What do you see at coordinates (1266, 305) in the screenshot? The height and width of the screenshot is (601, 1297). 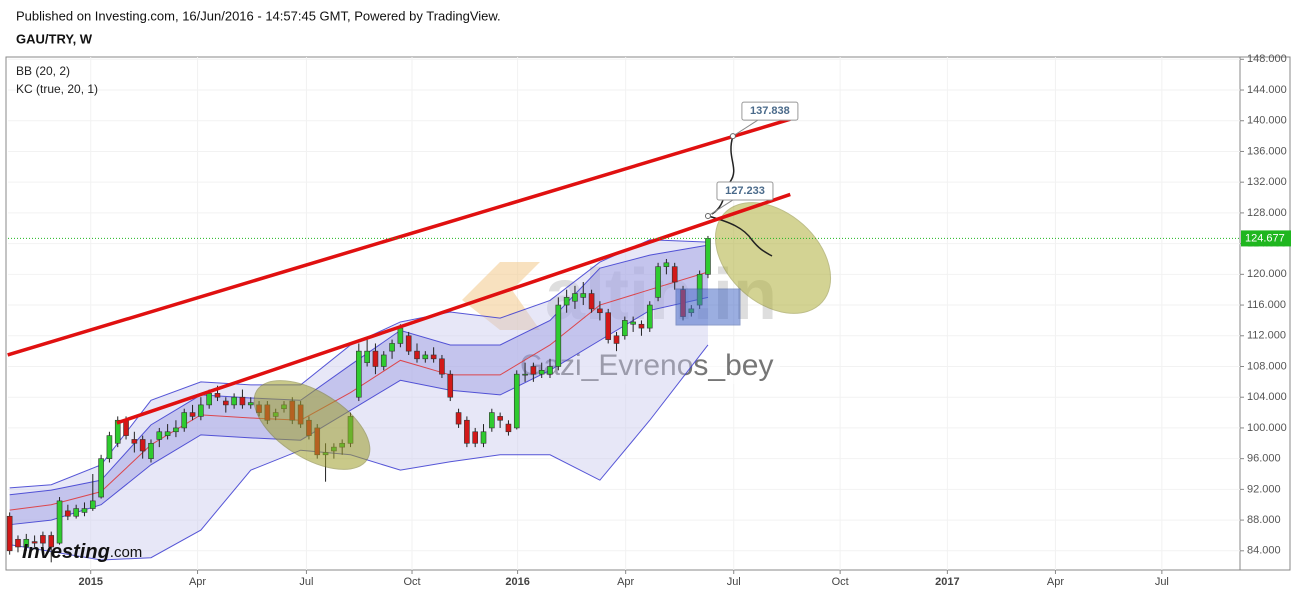 I see `y-tick-label: 116.000` at bounding box center [1266, 305].